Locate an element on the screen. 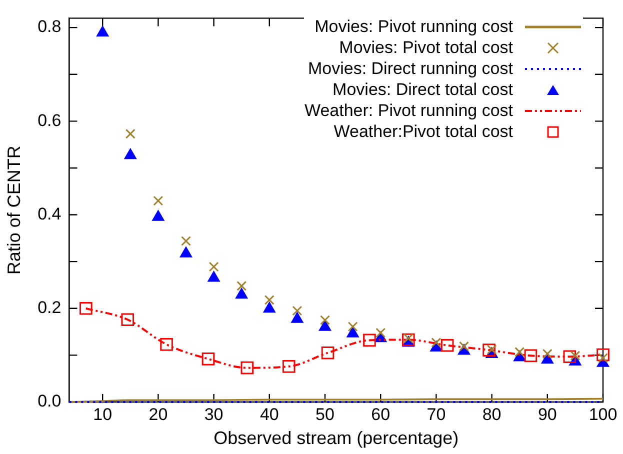  x-tick-label: 70 is located at coordinates (436, 414).